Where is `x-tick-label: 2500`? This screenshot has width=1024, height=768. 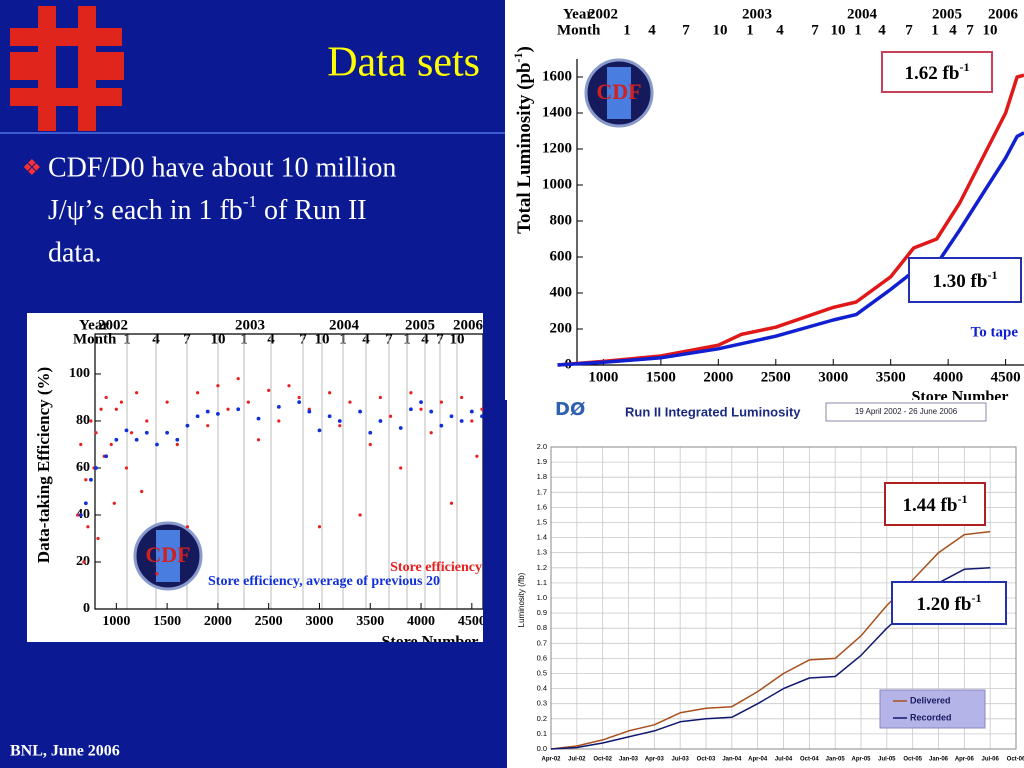 x-tick-label: 2500 is located at coordinates (269, 621).